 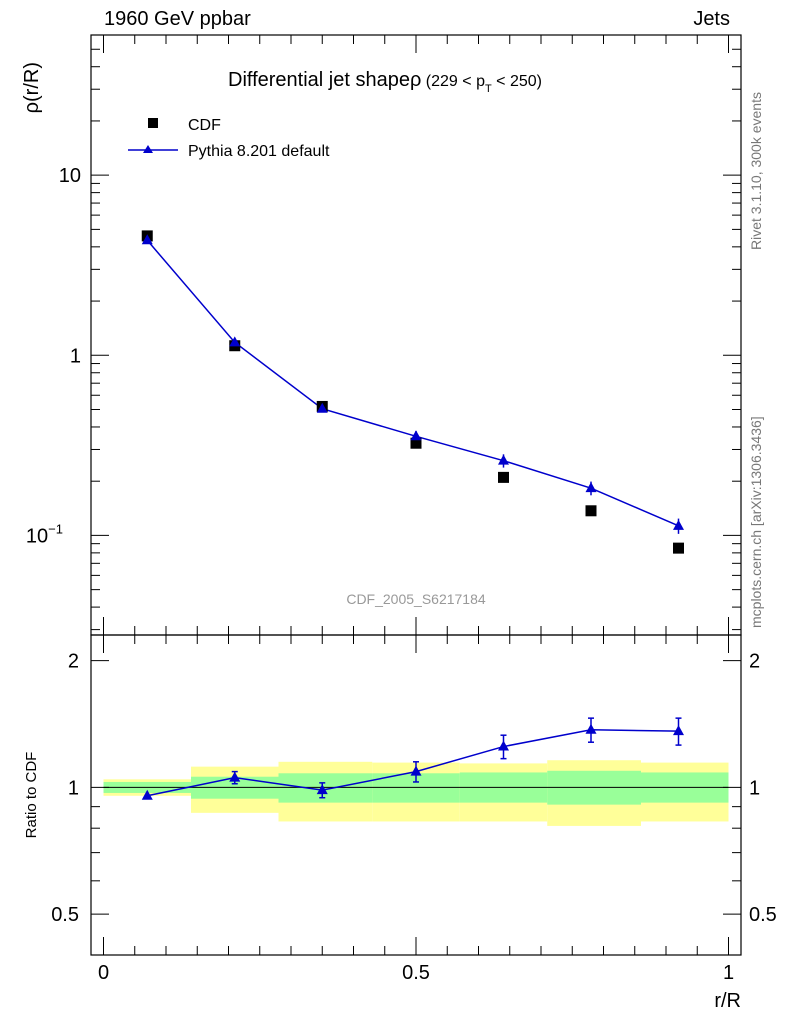 What do you see at coordinates (103, 973) in the screenshot?
I see `x-tick-label: 0` at bounding box center [103, 973].